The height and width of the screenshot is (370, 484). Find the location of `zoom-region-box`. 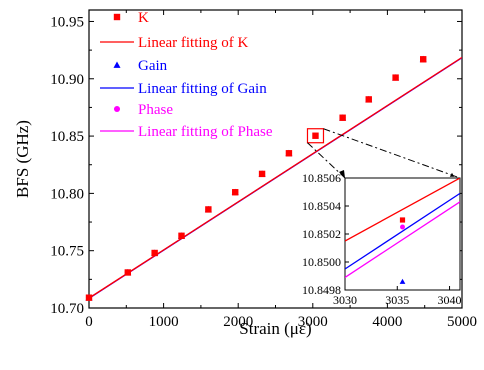

zoom-region-box is located at coordinates (315, 136).